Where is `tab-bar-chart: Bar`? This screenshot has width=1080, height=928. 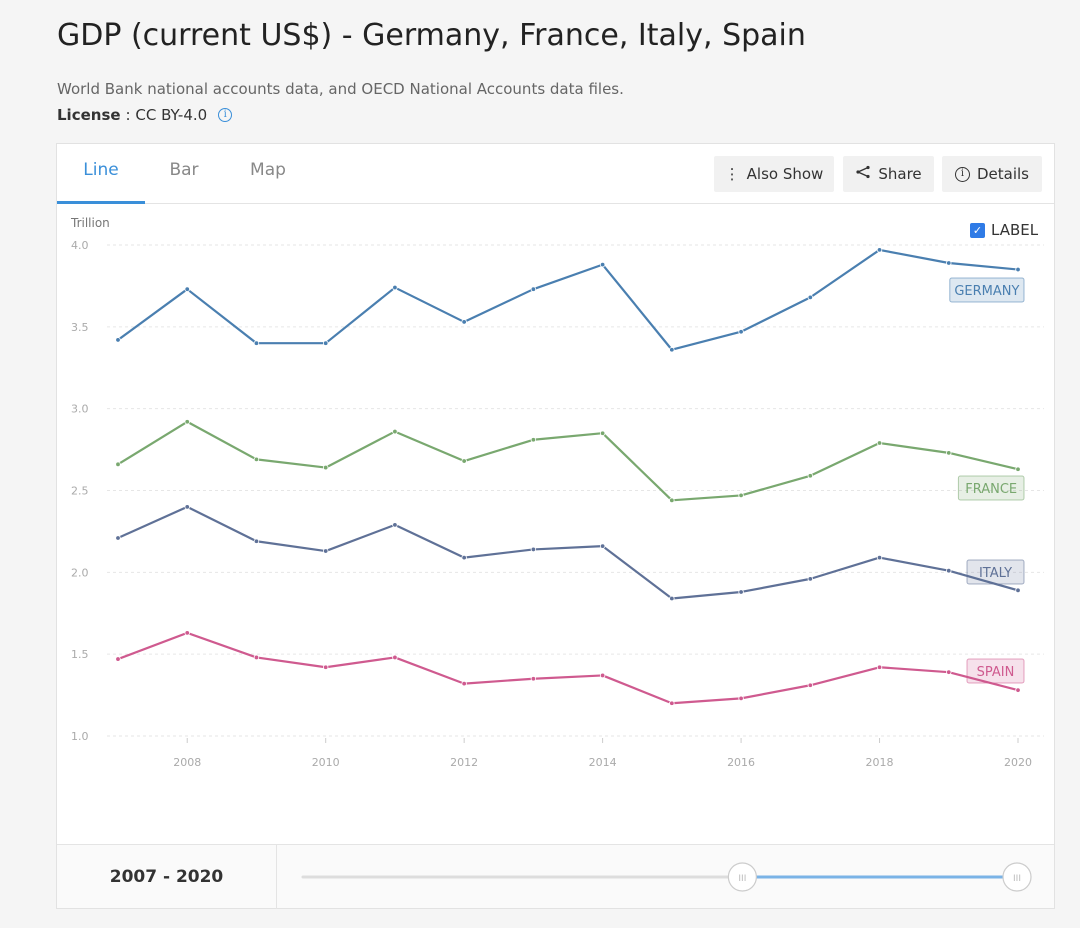
tab-bar-chart: Bar is located at coordinates (184, 170).